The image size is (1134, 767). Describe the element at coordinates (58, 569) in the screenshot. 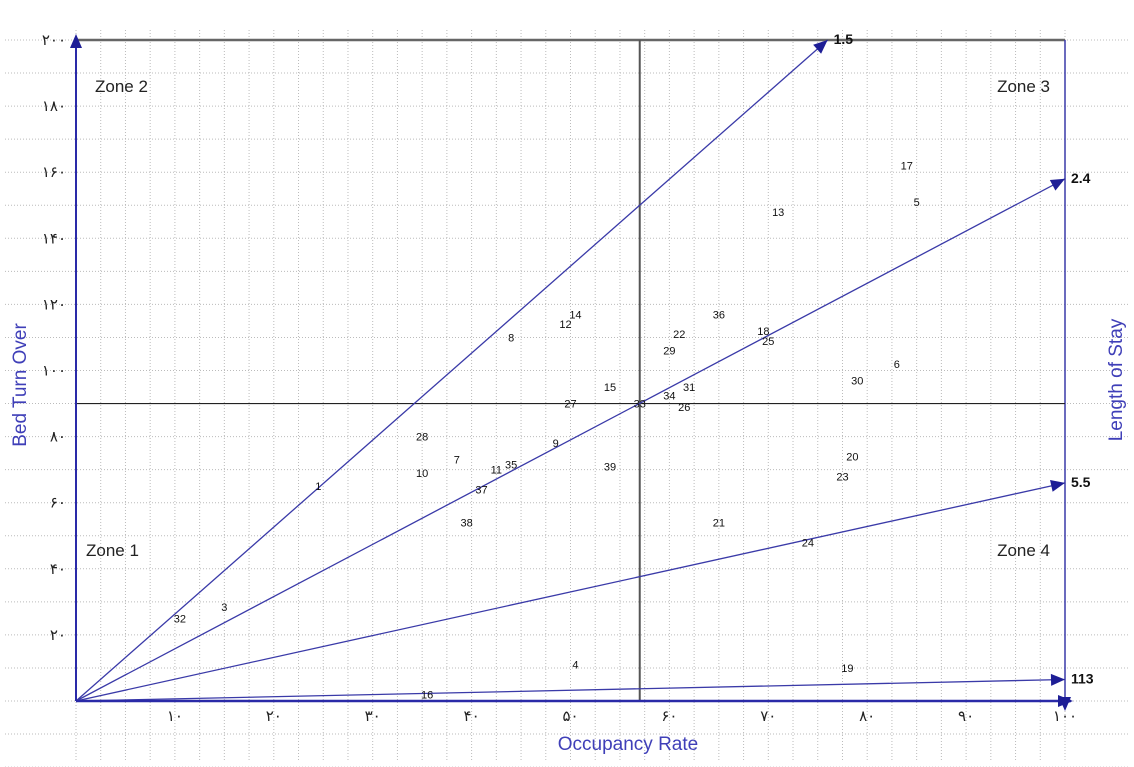

I see `y-tick-label: ۴۰` at that location.